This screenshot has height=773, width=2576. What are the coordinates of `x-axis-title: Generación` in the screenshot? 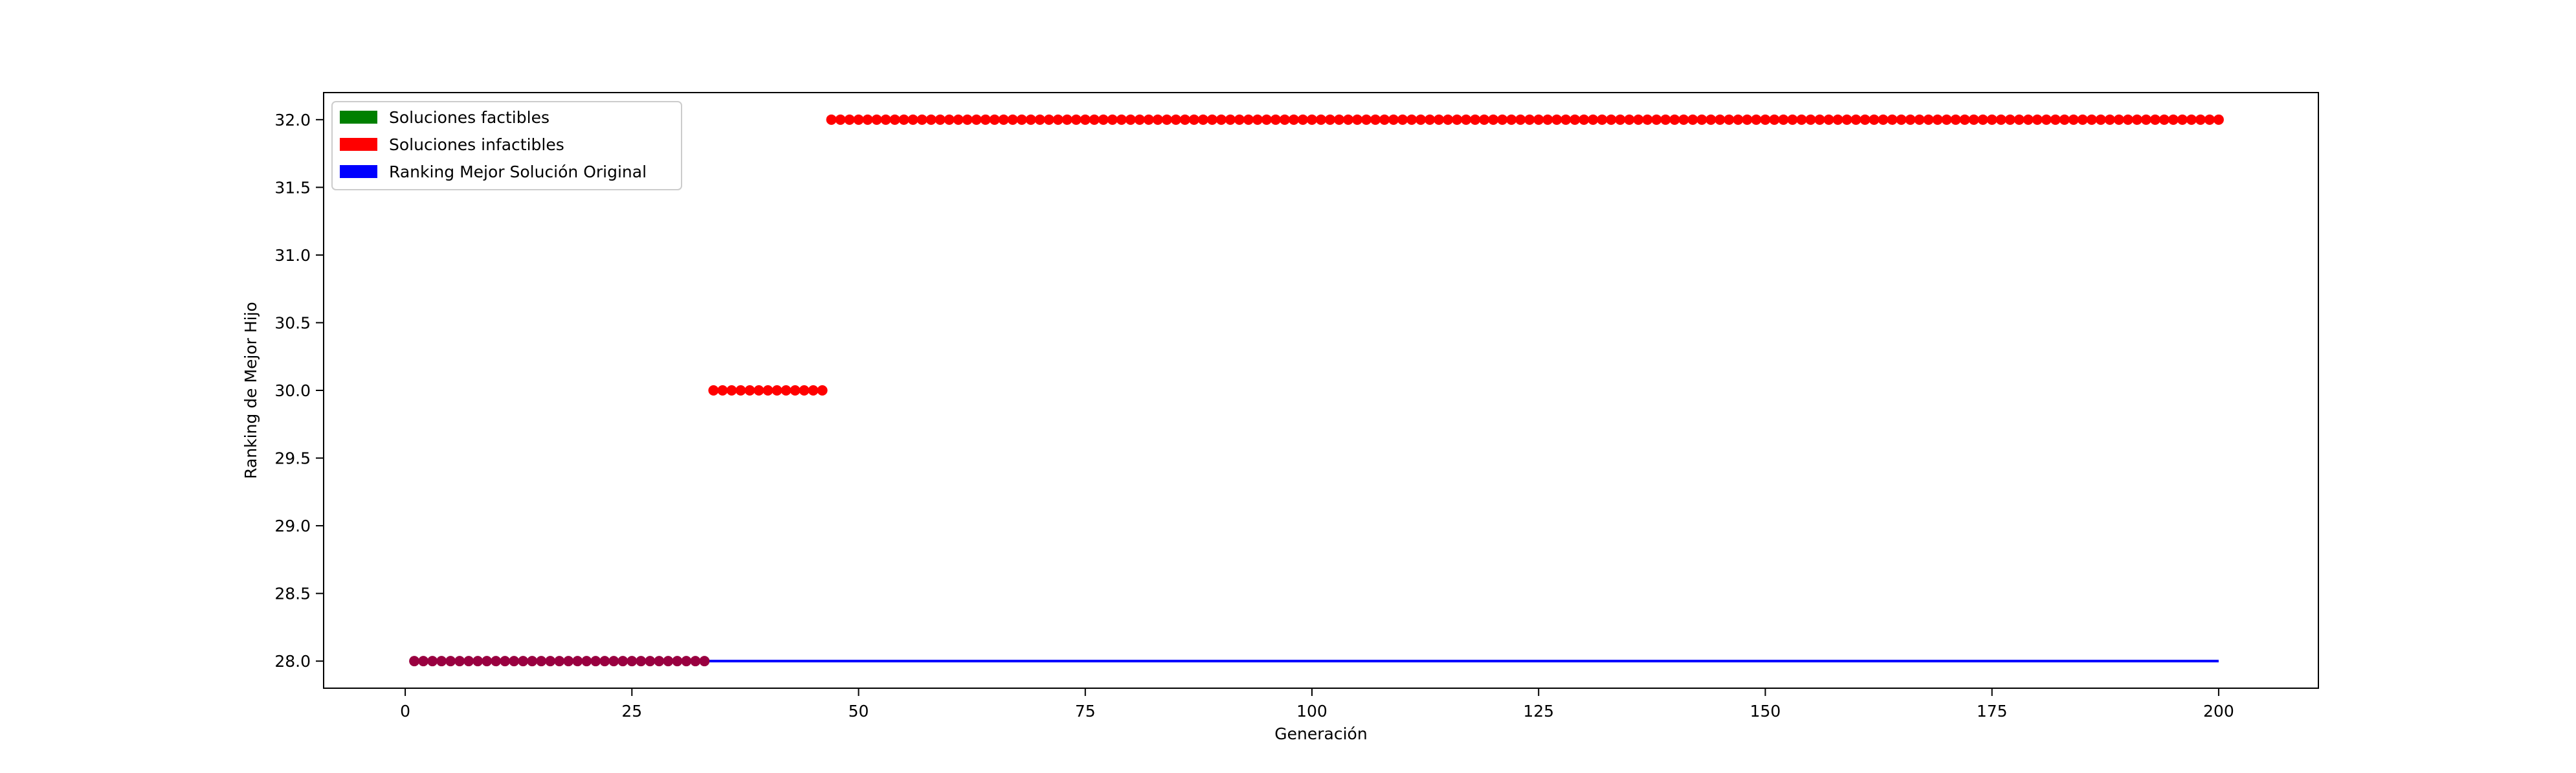 It's located at (1320, 733).